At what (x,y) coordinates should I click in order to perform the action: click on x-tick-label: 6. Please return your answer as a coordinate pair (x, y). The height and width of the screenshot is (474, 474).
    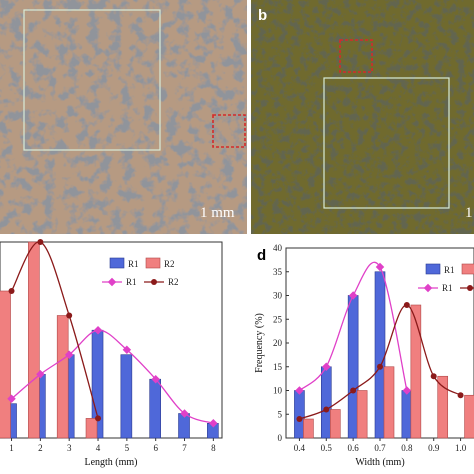
    Looking at the image, I should click on (155, 448).